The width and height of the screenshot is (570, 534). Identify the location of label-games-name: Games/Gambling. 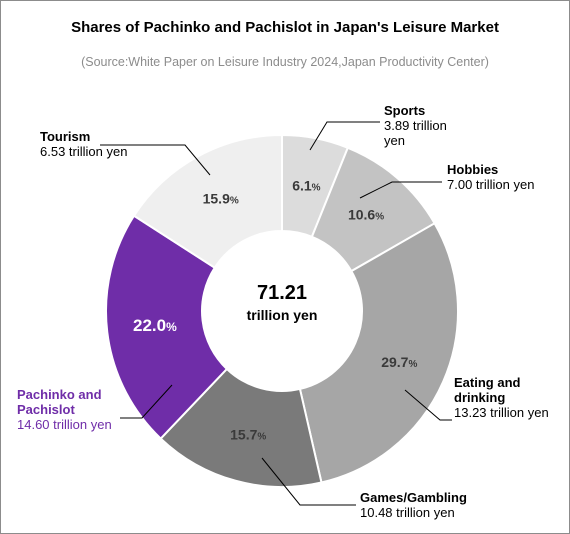
(413, 497).